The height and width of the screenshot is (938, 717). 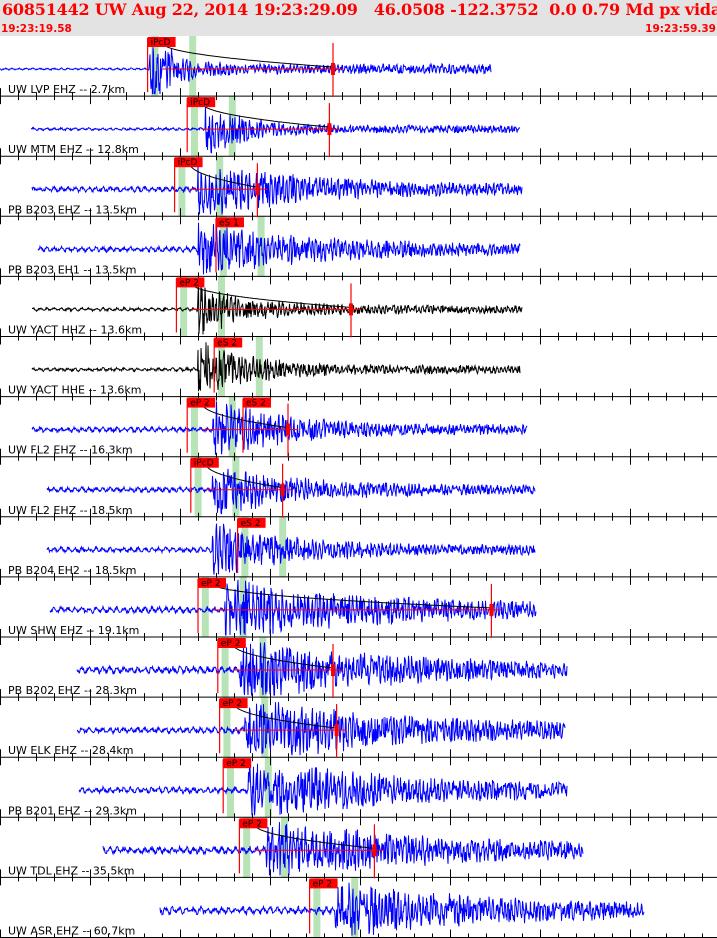 I want to click on pick-label: eS 2, so click(x=251, y=524).